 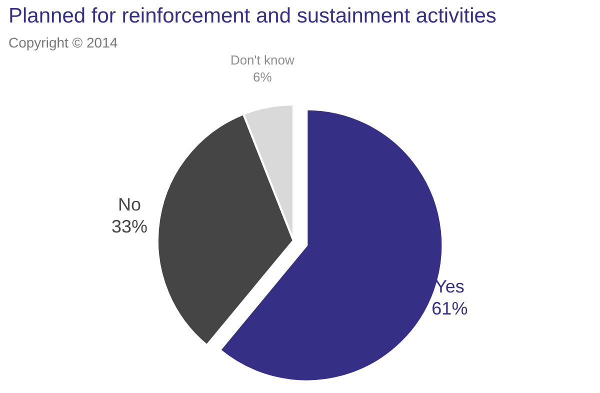 What do you see at coordinates (449, 286) in the screenshot?
I see `slice-label: Yes` at bounding box center [449, 286].